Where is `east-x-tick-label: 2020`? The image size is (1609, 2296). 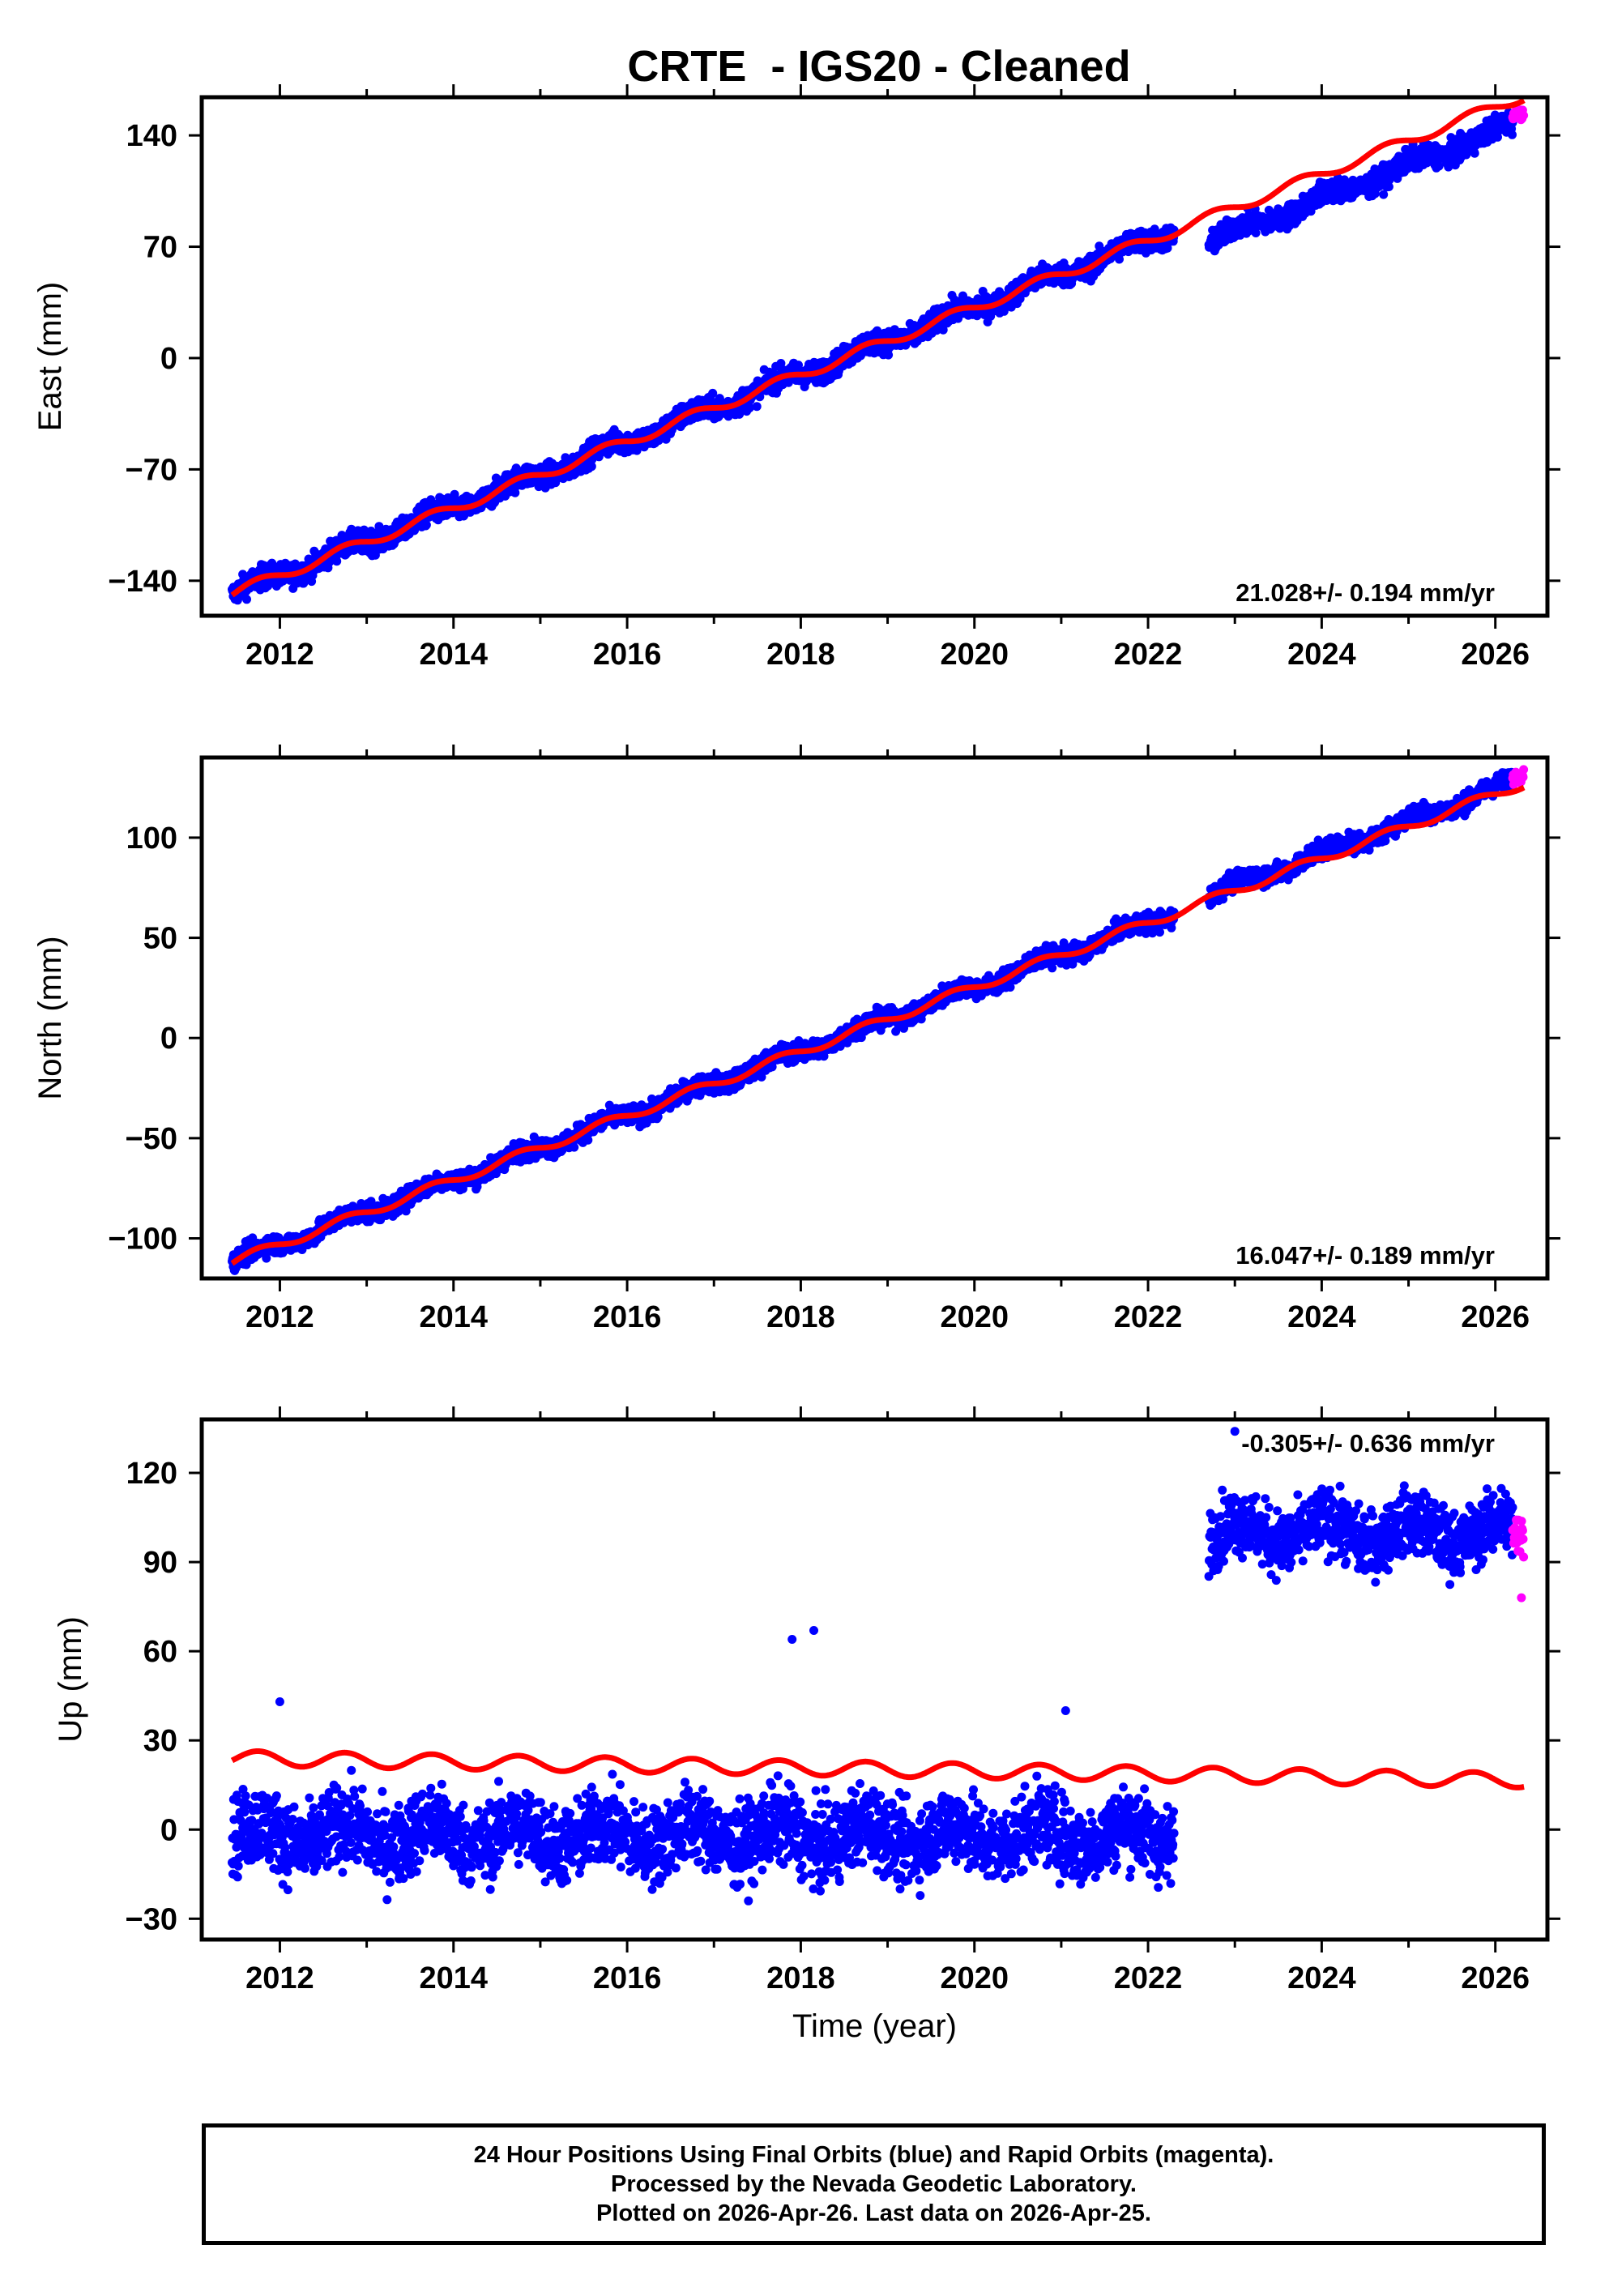
east-x-tick-label: 2020 is located at coordinates (975, 655).